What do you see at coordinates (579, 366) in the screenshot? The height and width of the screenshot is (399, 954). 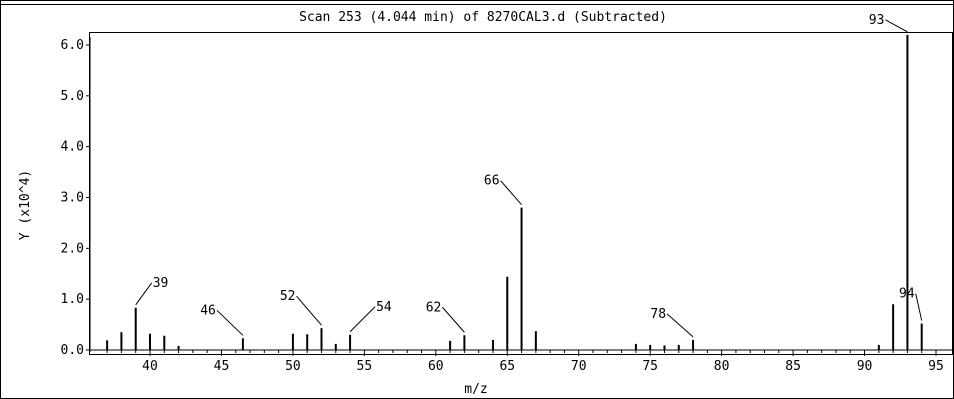 I see `x-tick-label: 70` at bounding box center [579, 366].